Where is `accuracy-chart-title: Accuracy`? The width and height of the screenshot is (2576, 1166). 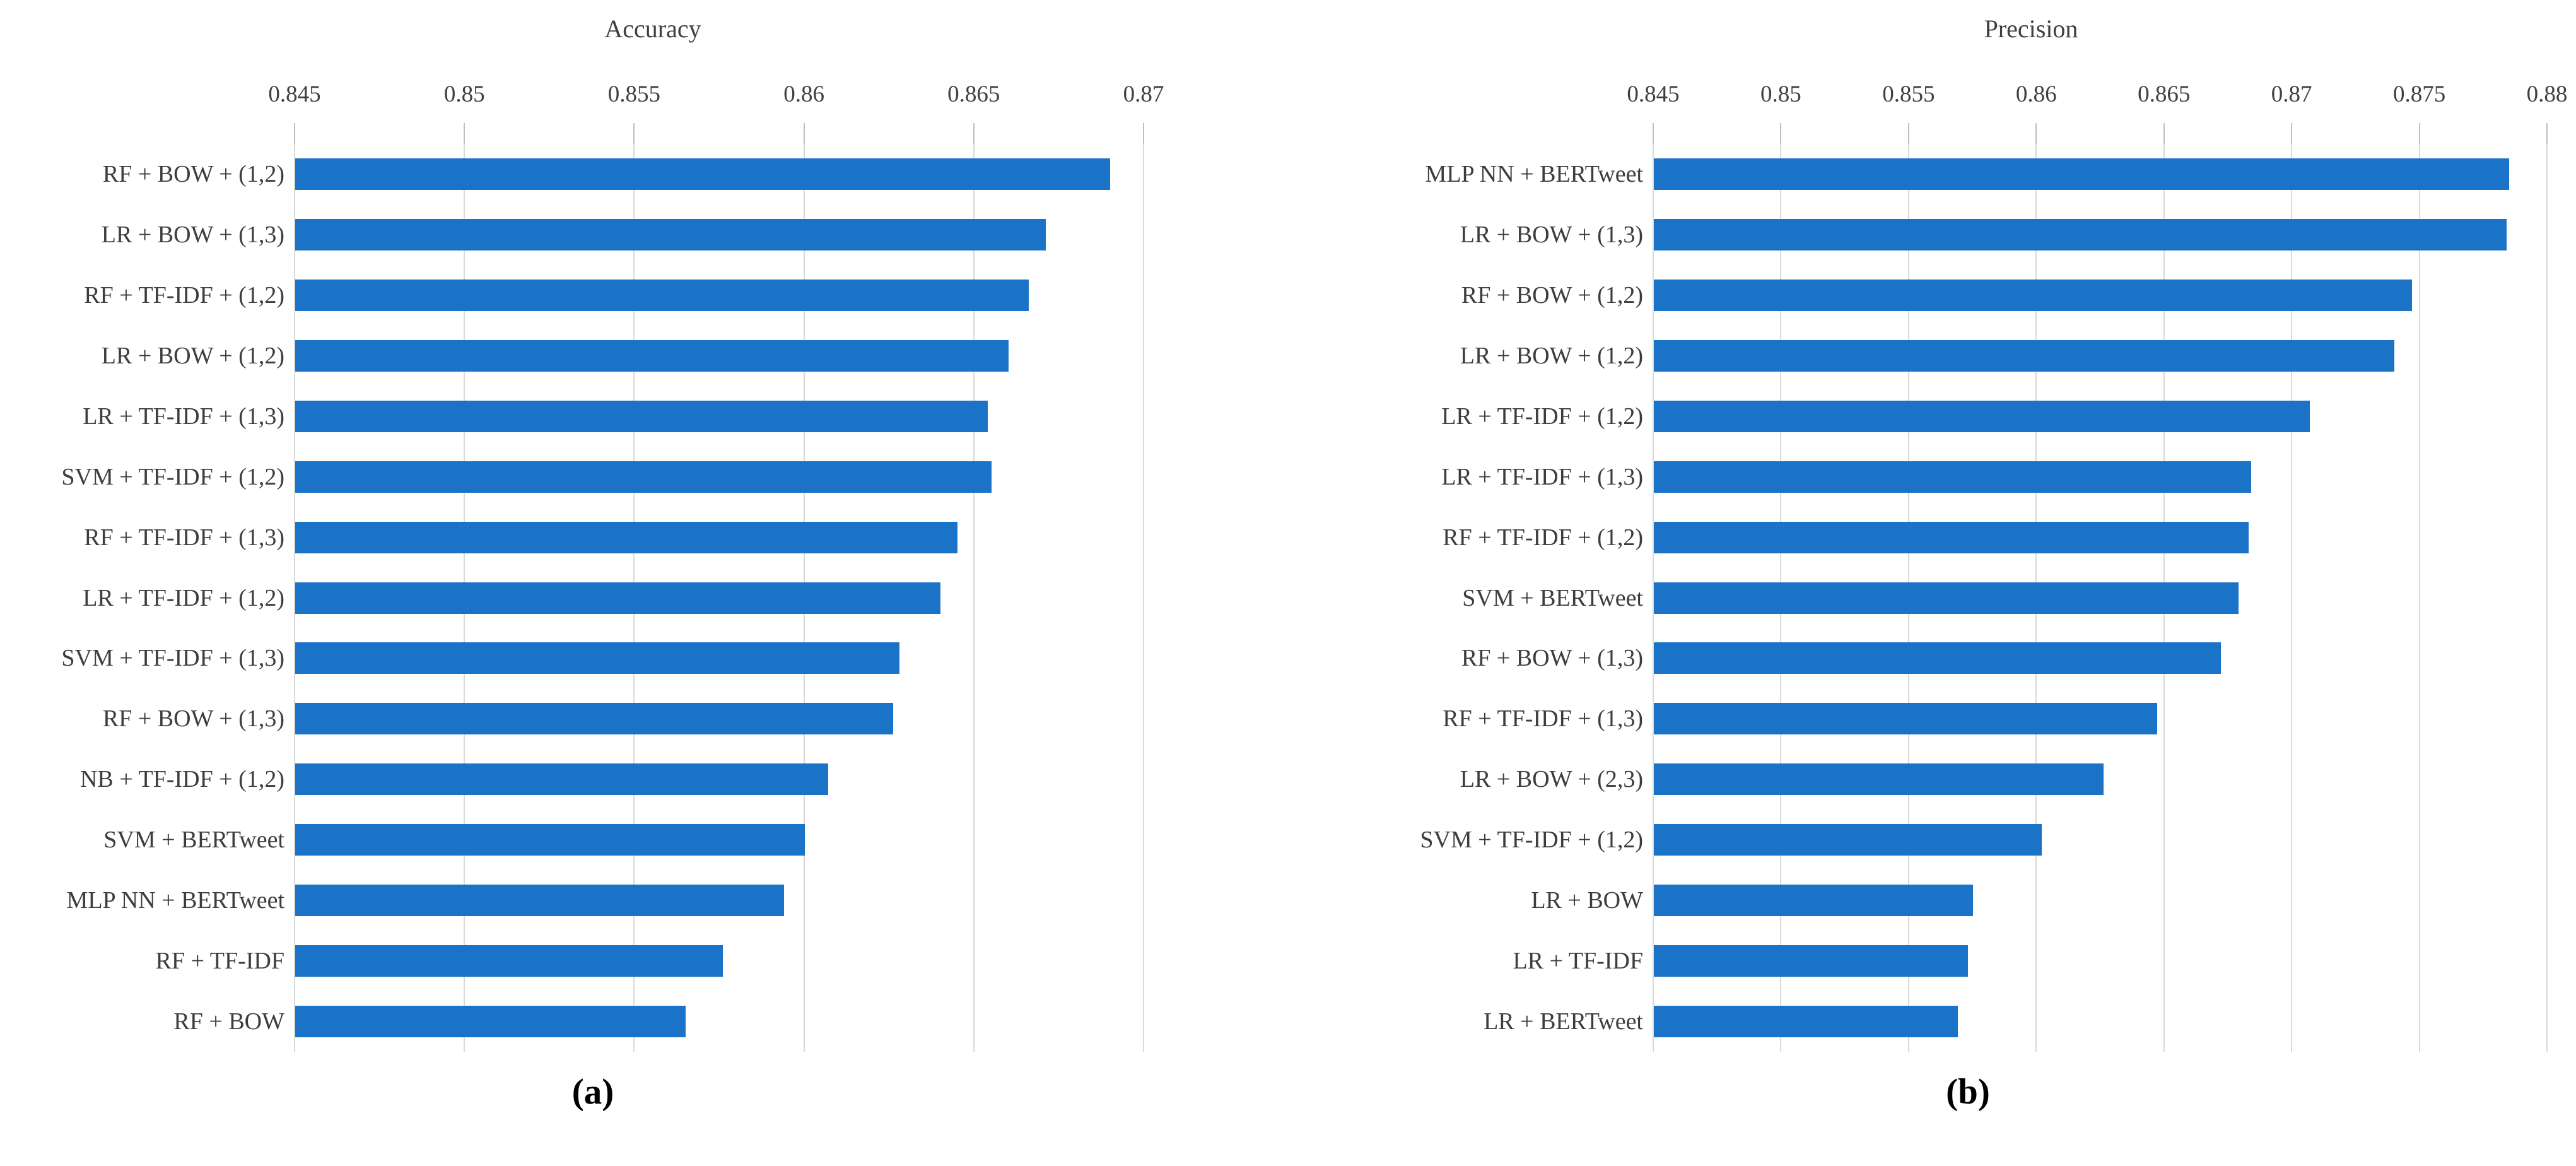 accuracy-chart-title: Accuracy is located at coordinates (652, 29).